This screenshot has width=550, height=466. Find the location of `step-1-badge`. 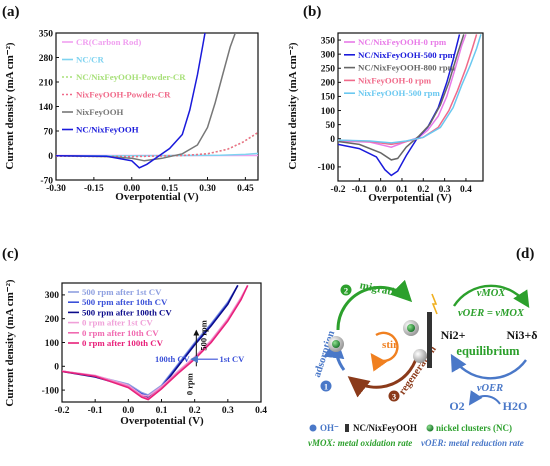

step-1-badge is located at coordinates (326, 386).